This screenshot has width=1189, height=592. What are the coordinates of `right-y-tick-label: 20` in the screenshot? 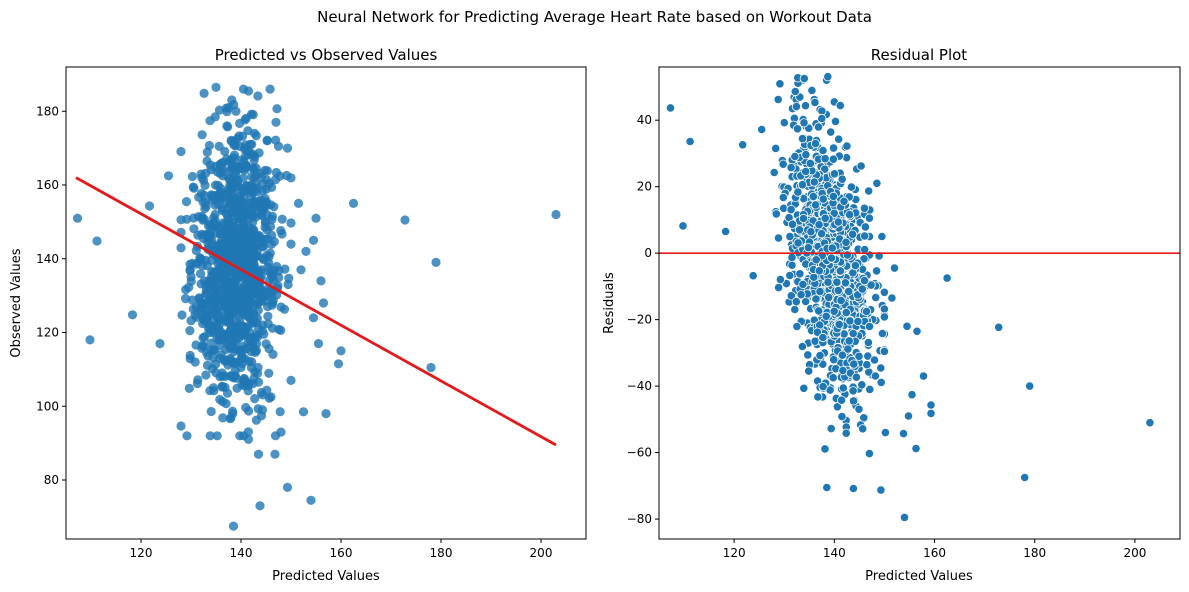 It's located at (644, 187).